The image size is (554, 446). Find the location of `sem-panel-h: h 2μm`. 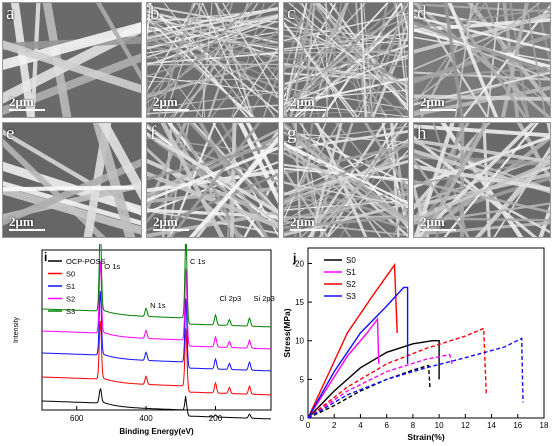

sem-panel-h: h 2μm is located at coordinates (482, 180).